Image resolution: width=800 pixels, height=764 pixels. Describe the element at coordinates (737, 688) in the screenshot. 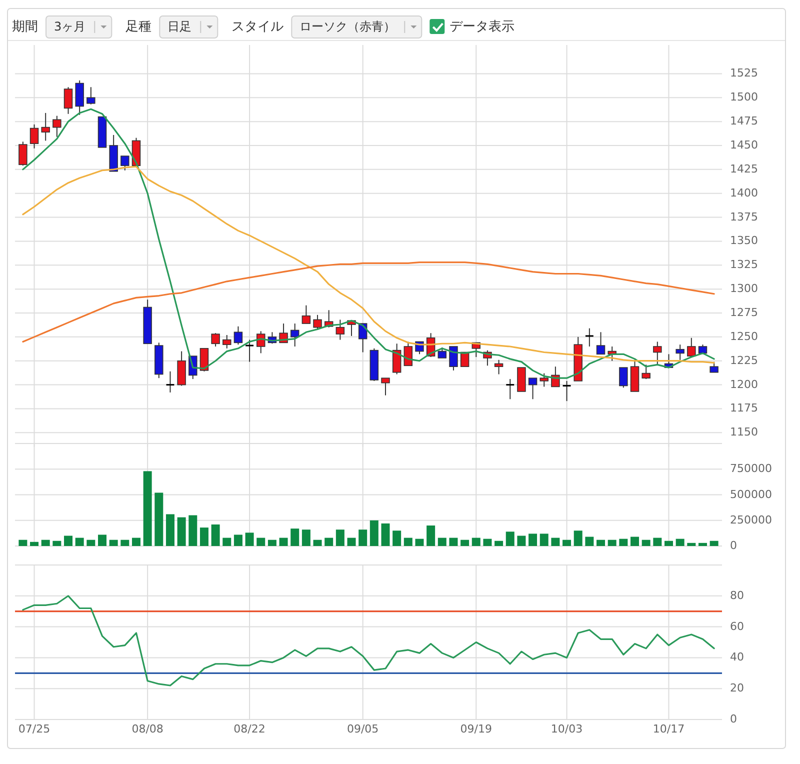

I see `y-tick-label: 20` at that location.